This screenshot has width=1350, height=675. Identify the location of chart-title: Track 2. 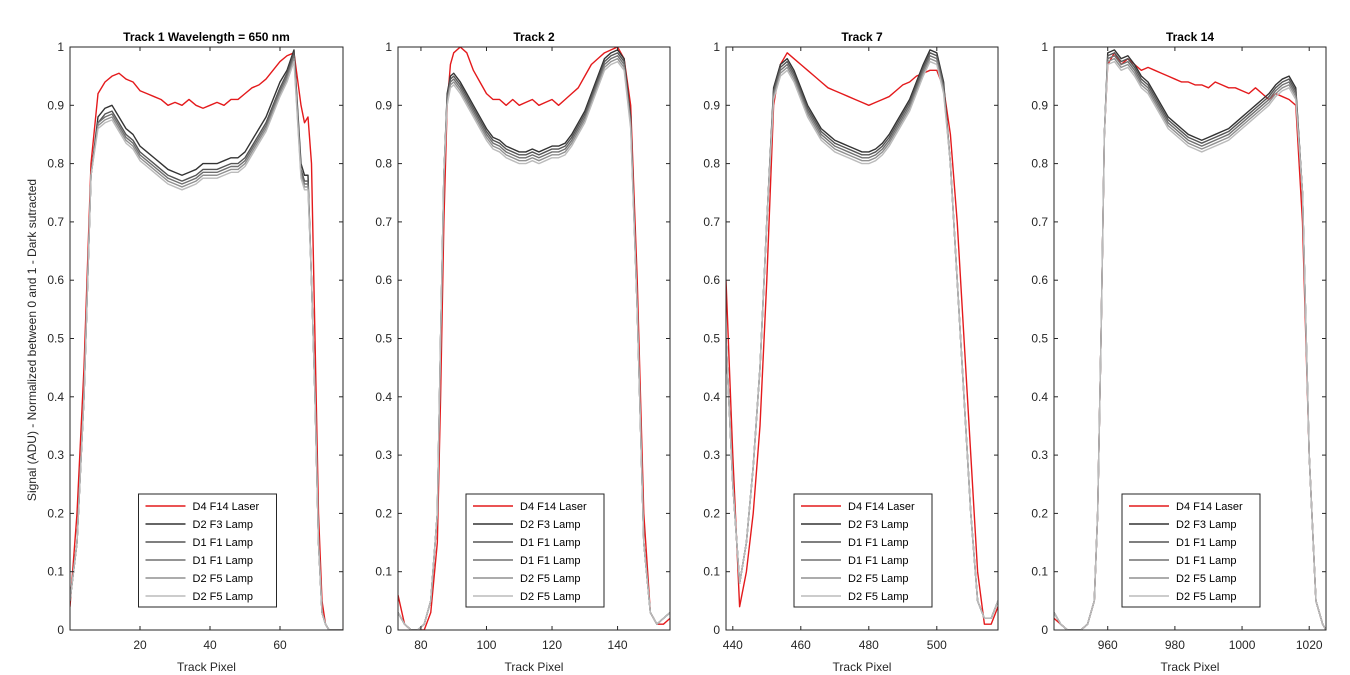
(534, 37).